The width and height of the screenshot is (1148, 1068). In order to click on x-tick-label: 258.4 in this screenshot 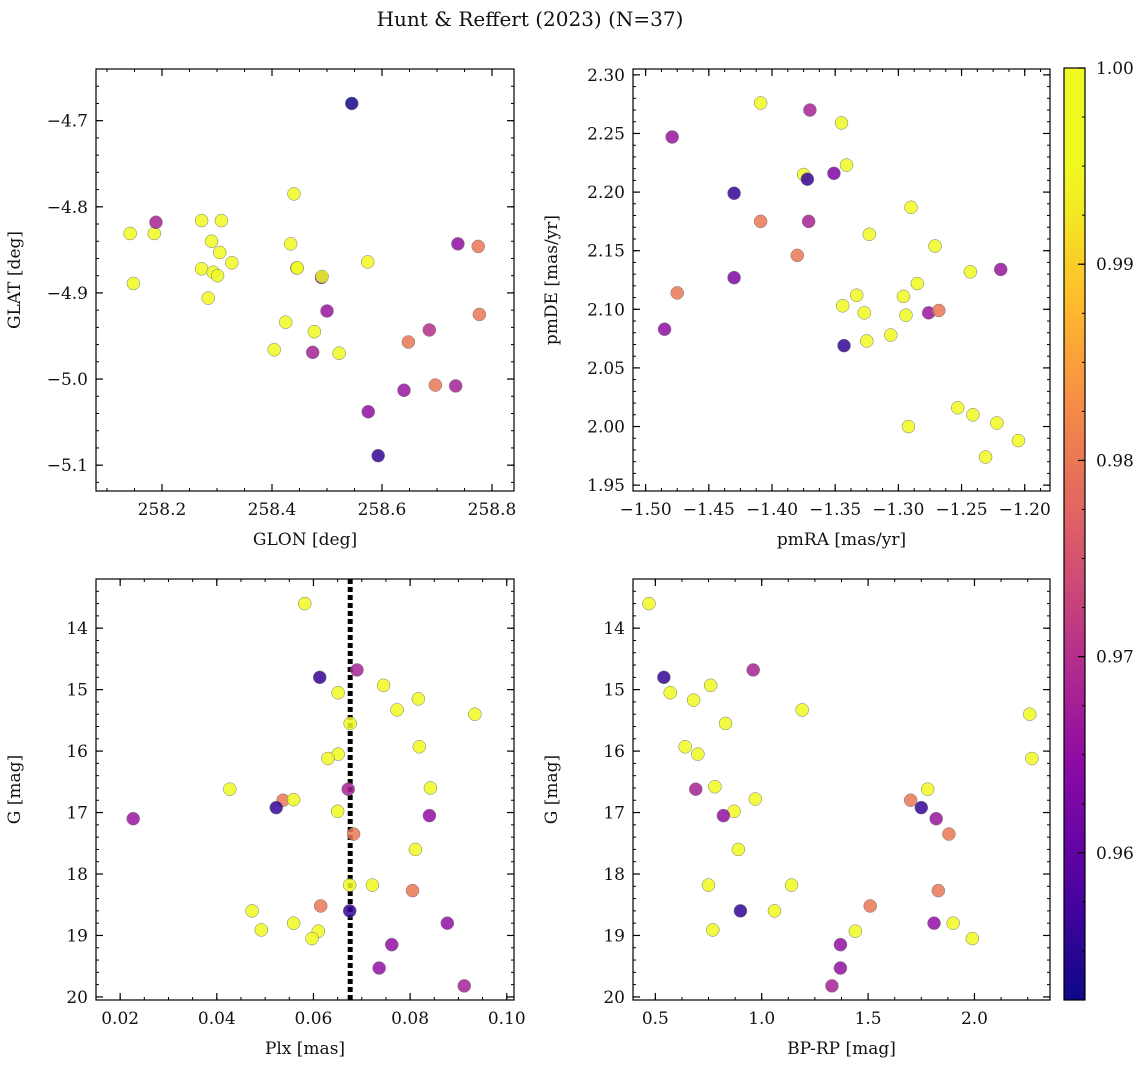, I will do `click(272, 510)`.